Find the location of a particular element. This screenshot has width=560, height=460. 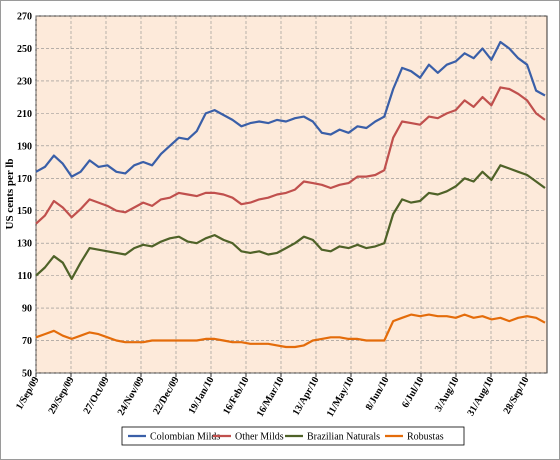

x-tick-label: 3/Aug/10 is located at coordinates (447, 394).